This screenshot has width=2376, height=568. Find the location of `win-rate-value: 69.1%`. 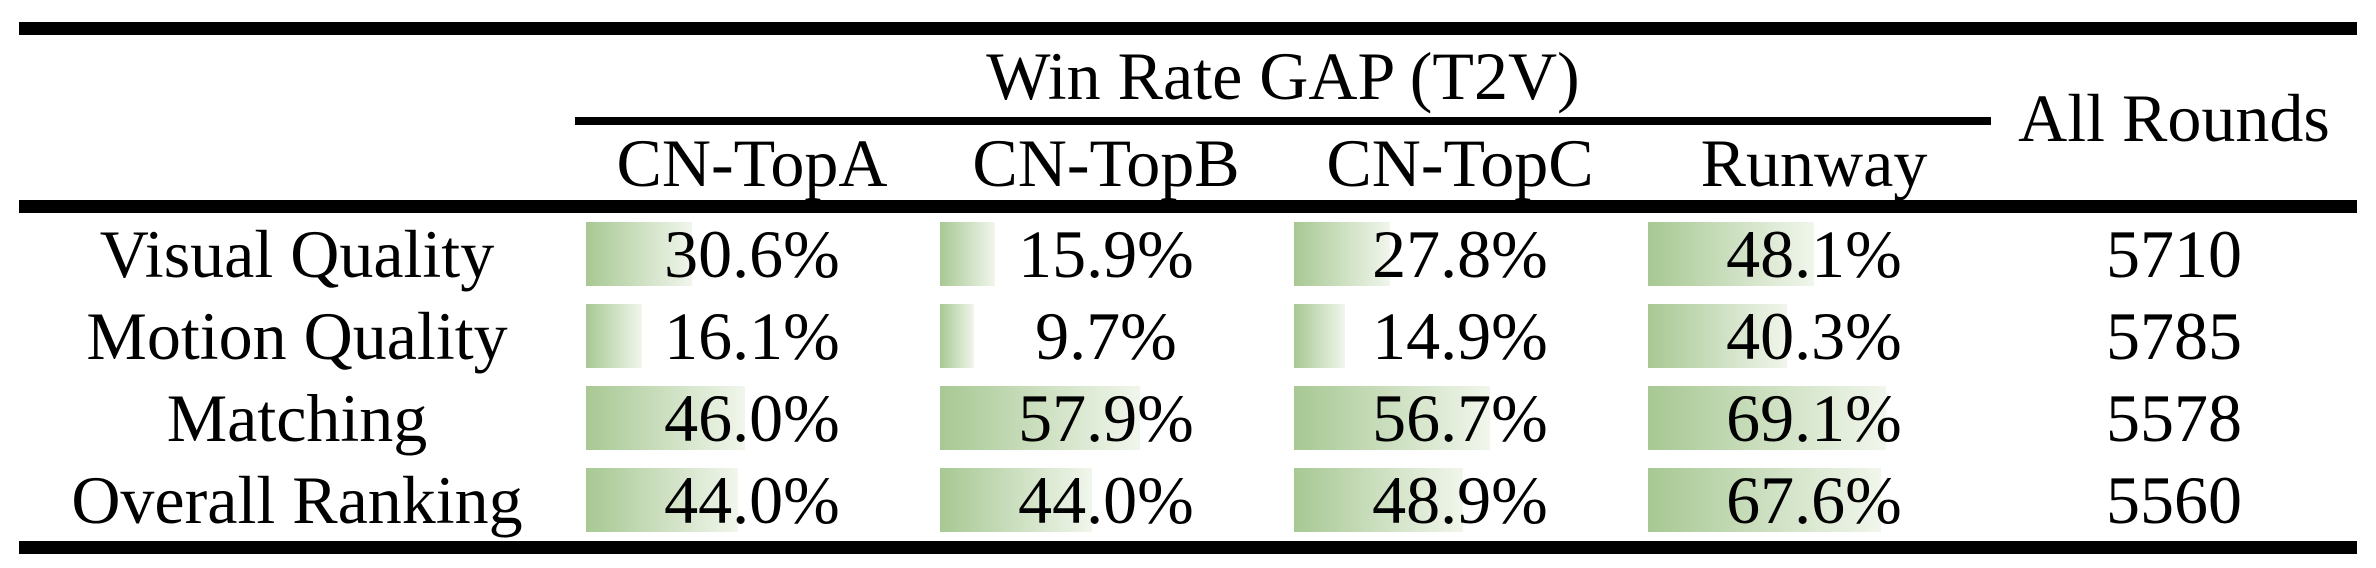

win-rate-value: 69.1% is located at coordinates (1814, 418).